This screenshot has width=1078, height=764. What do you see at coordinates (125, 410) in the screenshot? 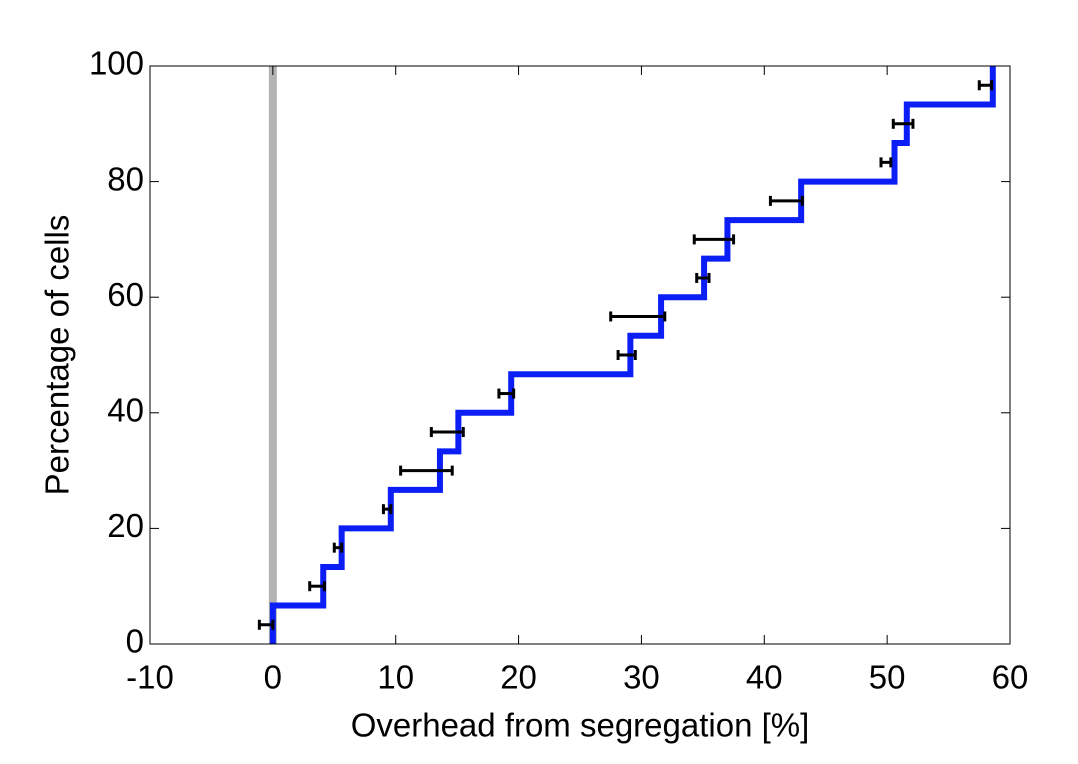
I see `y-tick-label: 40` at bounding box center [125, 410].